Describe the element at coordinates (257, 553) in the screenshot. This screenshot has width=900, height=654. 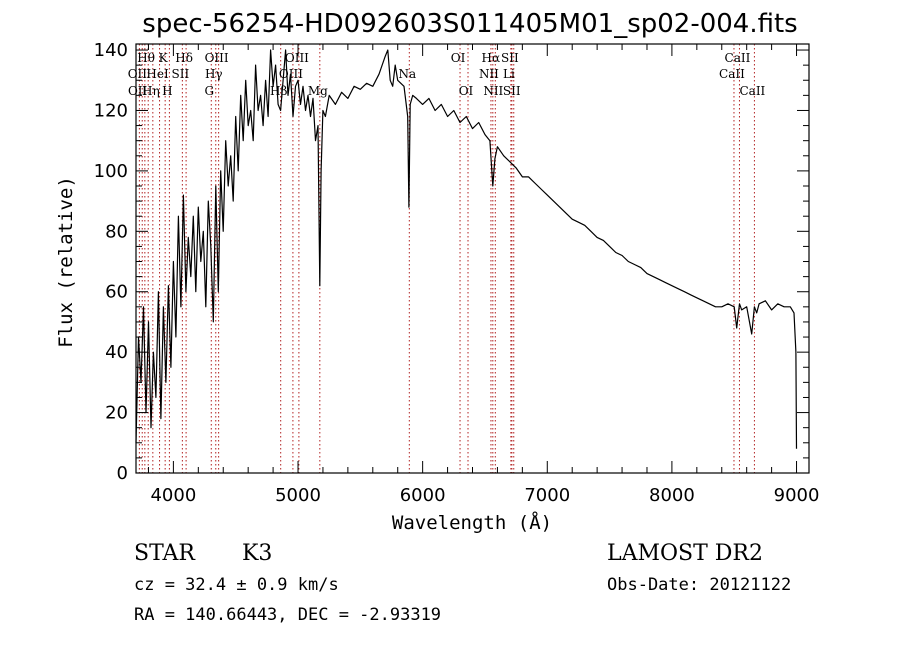
I see `object-subclass: K3` at that location.